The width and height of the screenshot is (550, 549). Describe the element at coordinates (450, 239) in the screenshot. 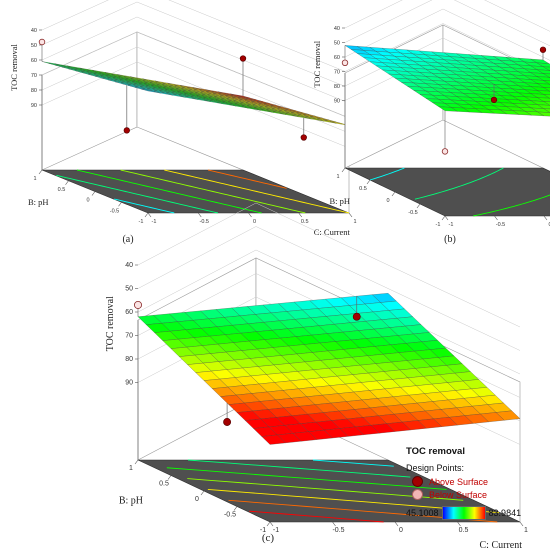

I see `panel-label: (b)` at that location.